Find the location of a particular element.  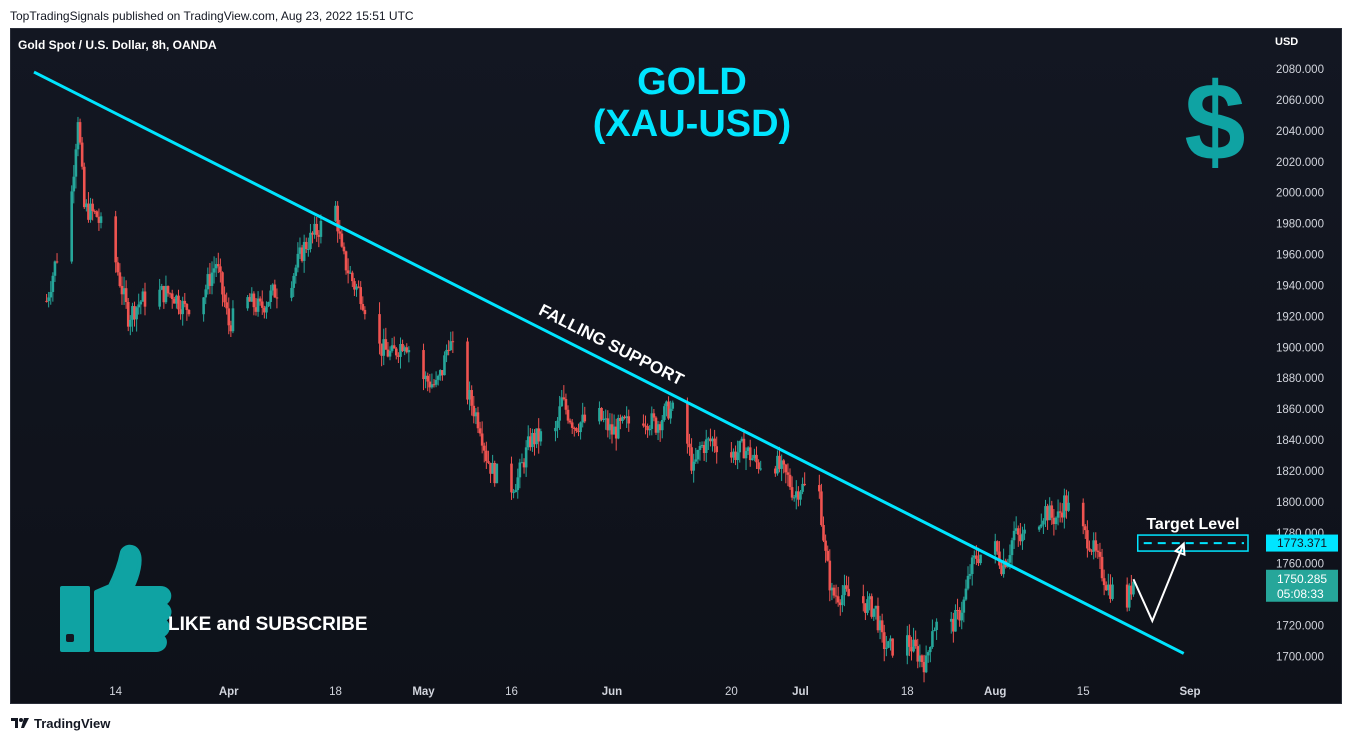

y-tick-label: 1900.000 is located at coordinates (1300, 348).